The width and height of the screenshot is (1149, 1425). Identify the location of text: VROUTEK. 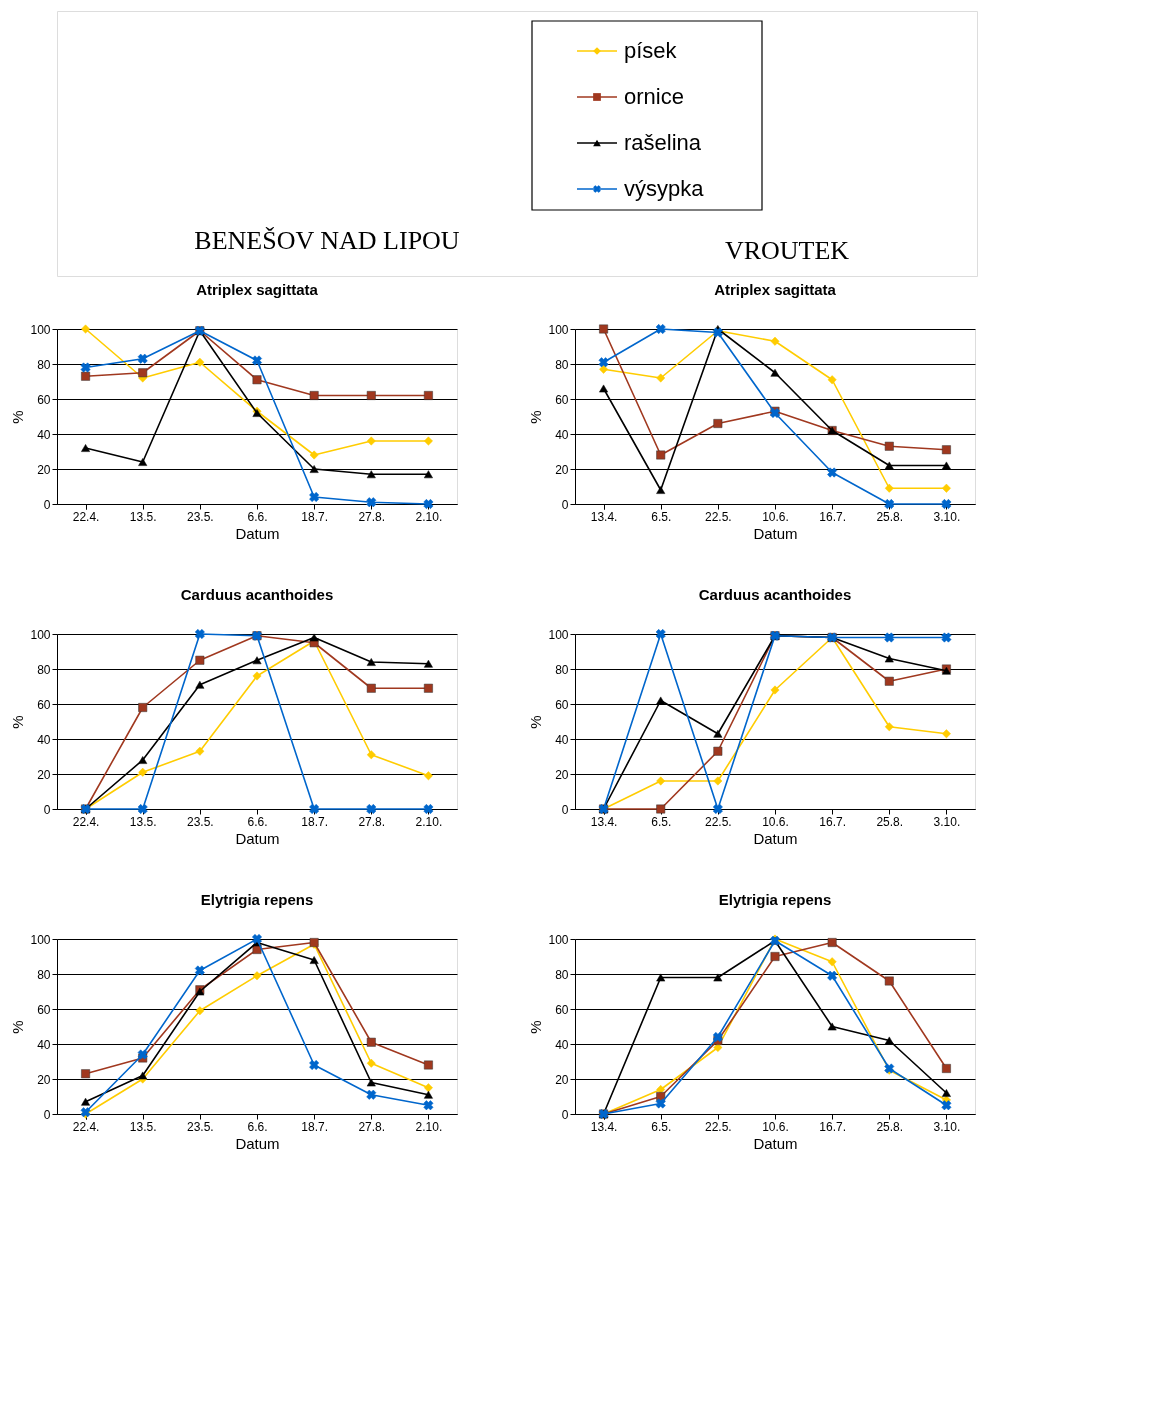
(787, 250).